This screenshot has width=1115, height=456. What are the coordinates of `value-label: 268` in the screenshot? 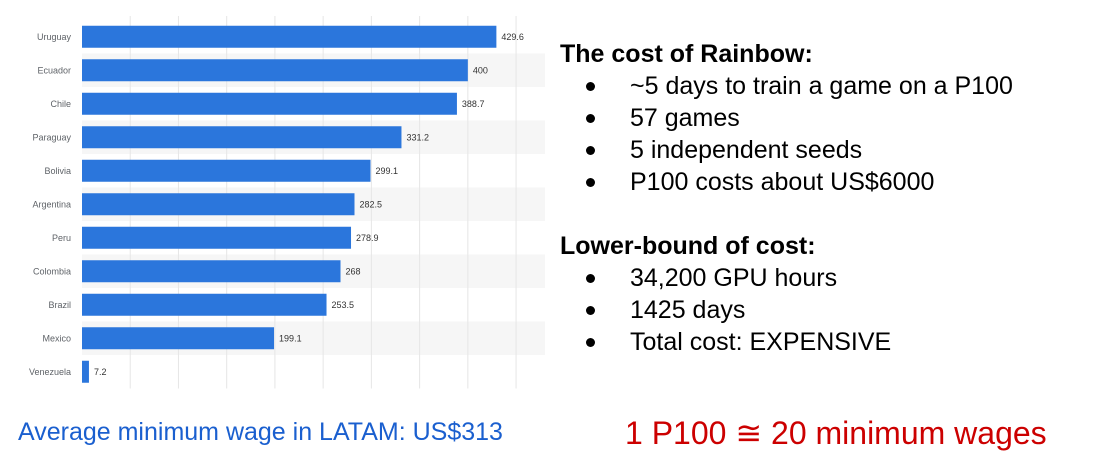 It's located at (353, 271).